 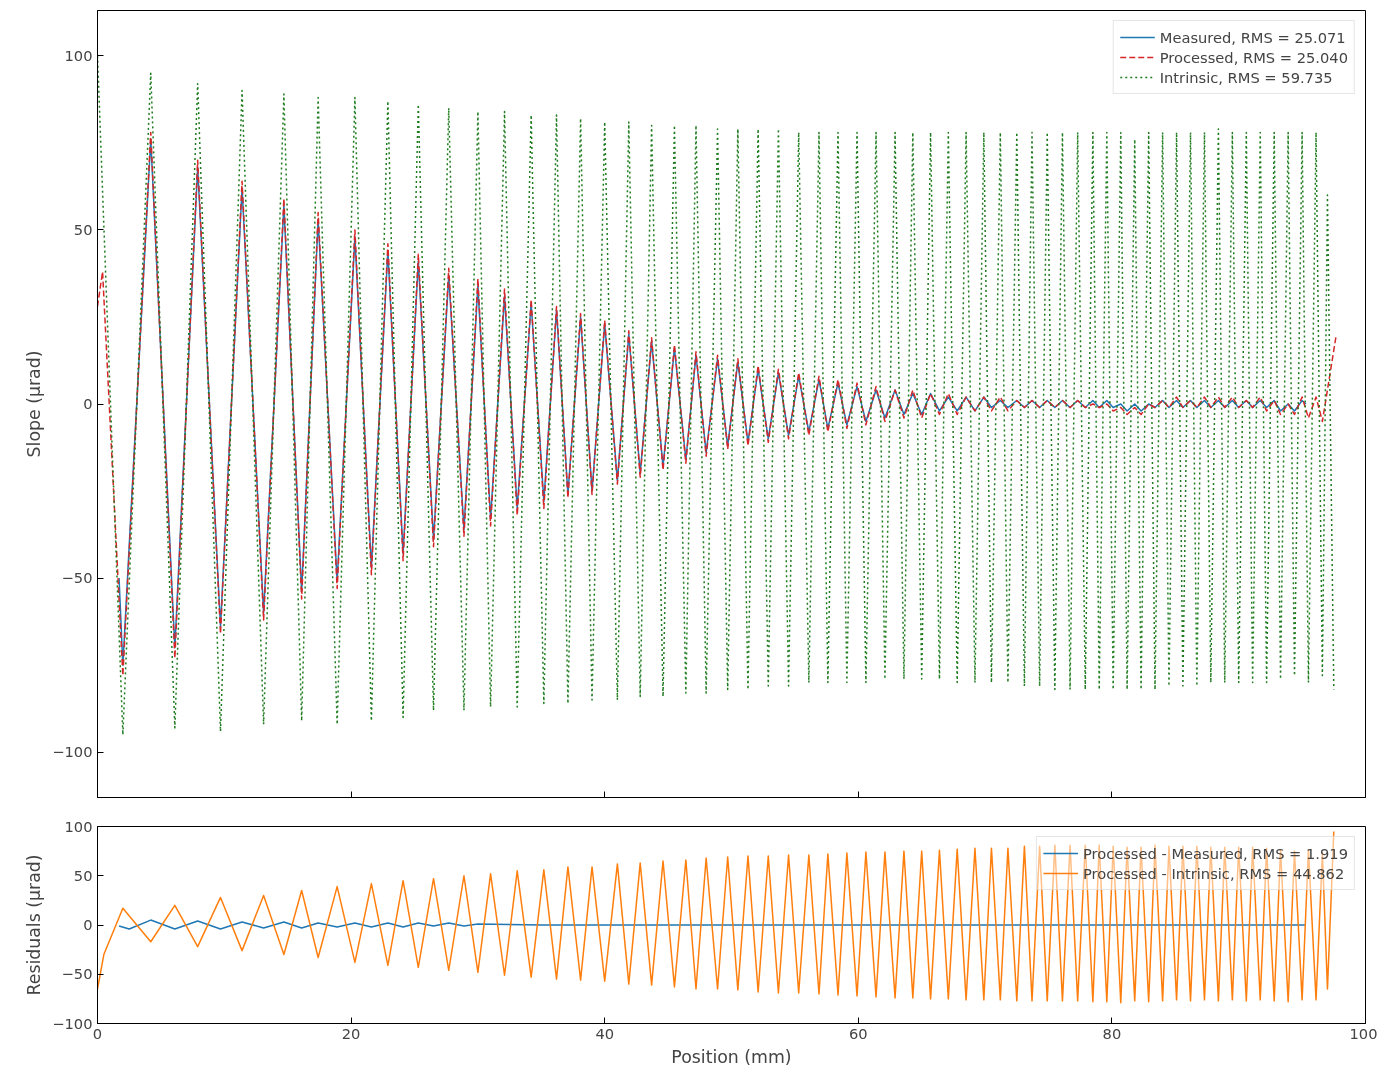 What do you see at coordinates (1253, 57) in the screenshot?
I see `legend-label: Processed, RMS = 25.040` at bounding box center [1253, 57].